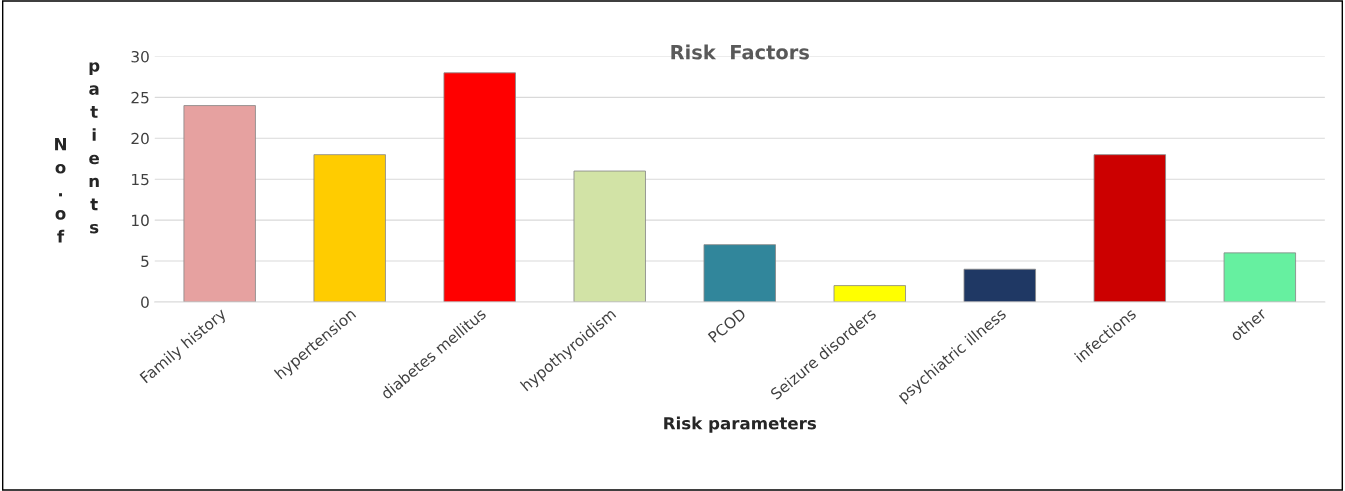  I want to click on y-tick-label: 0, so click(145, 302).